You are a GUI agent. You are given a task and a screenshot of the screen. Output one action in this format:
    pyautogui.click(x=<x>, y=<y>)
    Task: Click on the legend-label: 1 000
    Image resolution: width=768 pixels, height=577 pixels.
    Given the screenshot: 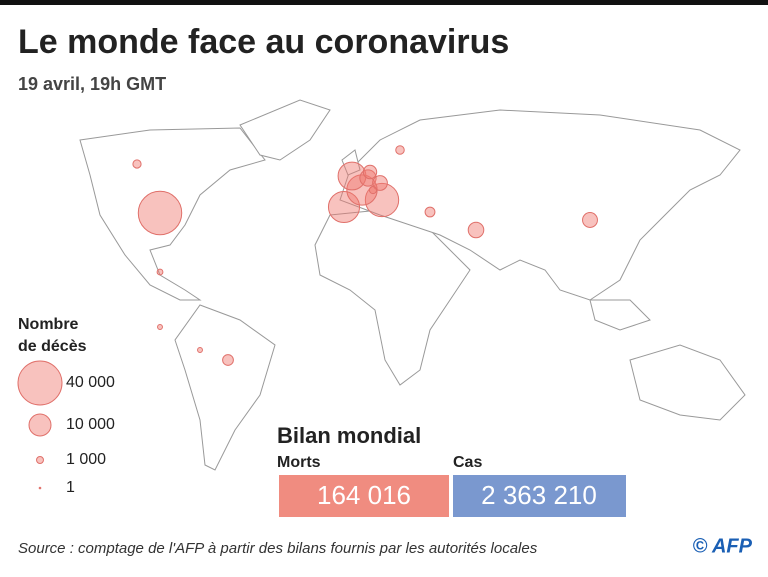 What is the action you would take?
    pyautogui.click(x=86, y=459)
    